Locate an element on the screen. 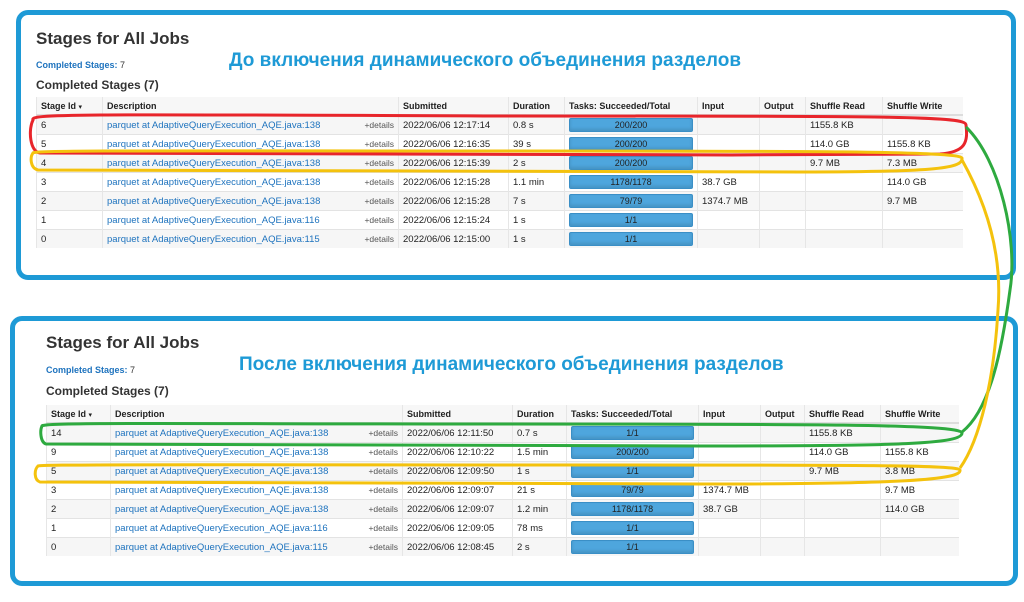  page-title: Stages for All Jobs is located at coordinates (113, 38).